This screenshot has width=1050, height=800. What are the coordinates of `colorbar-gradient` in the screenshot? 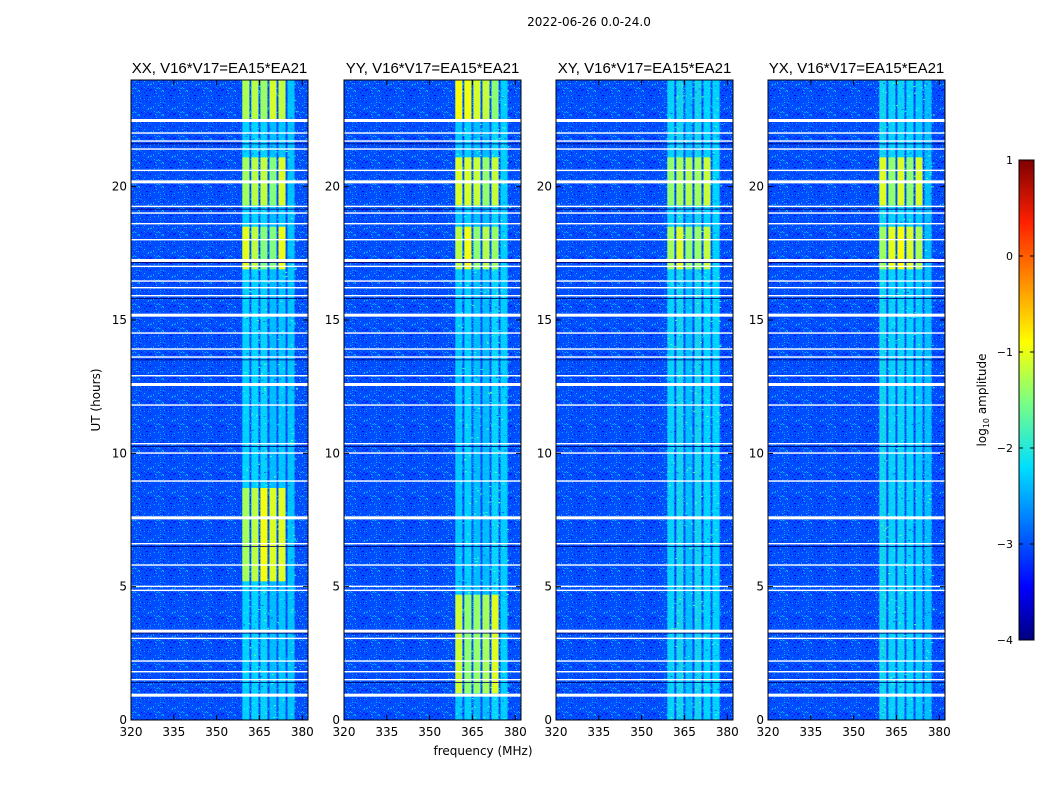 It's located at (1026, 400).